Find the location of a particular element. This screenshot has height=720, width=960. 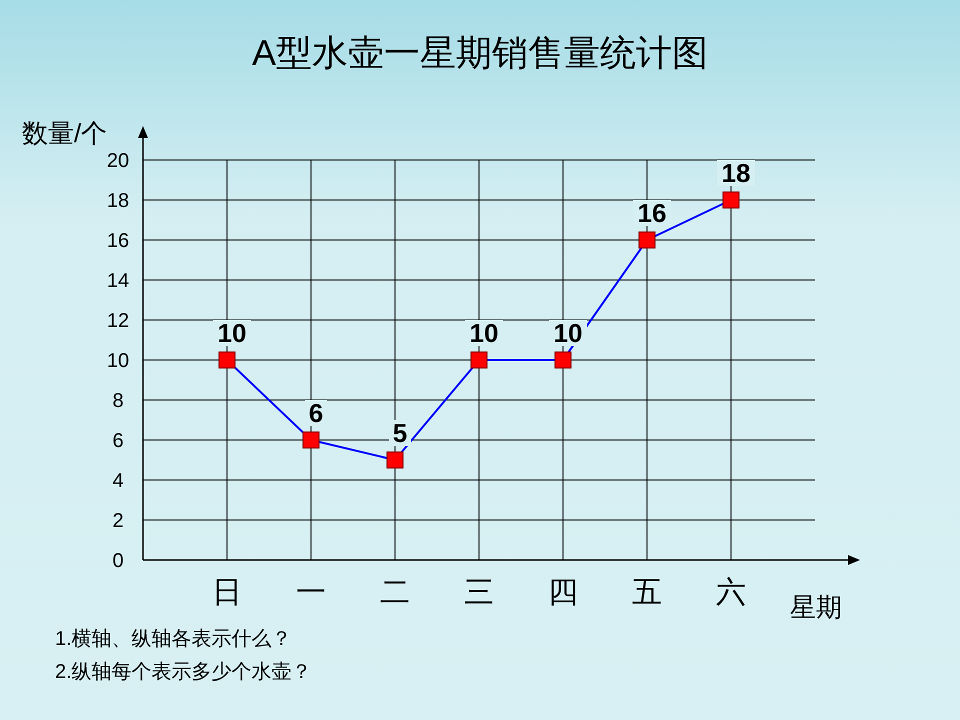

x-tick-label: 二 is located at coordinates (395, 592).